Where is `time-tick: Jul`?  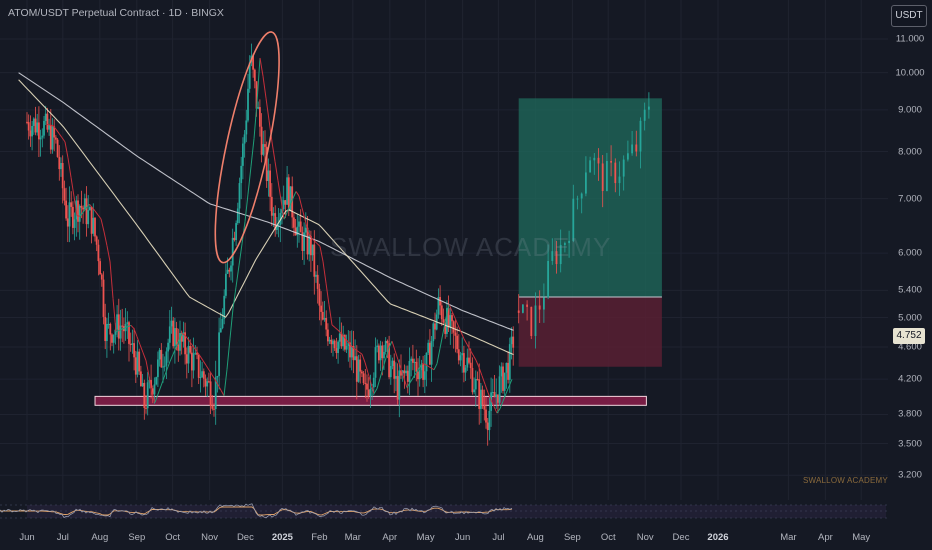 time-tick: Jul is located at coordinates (62, 537).